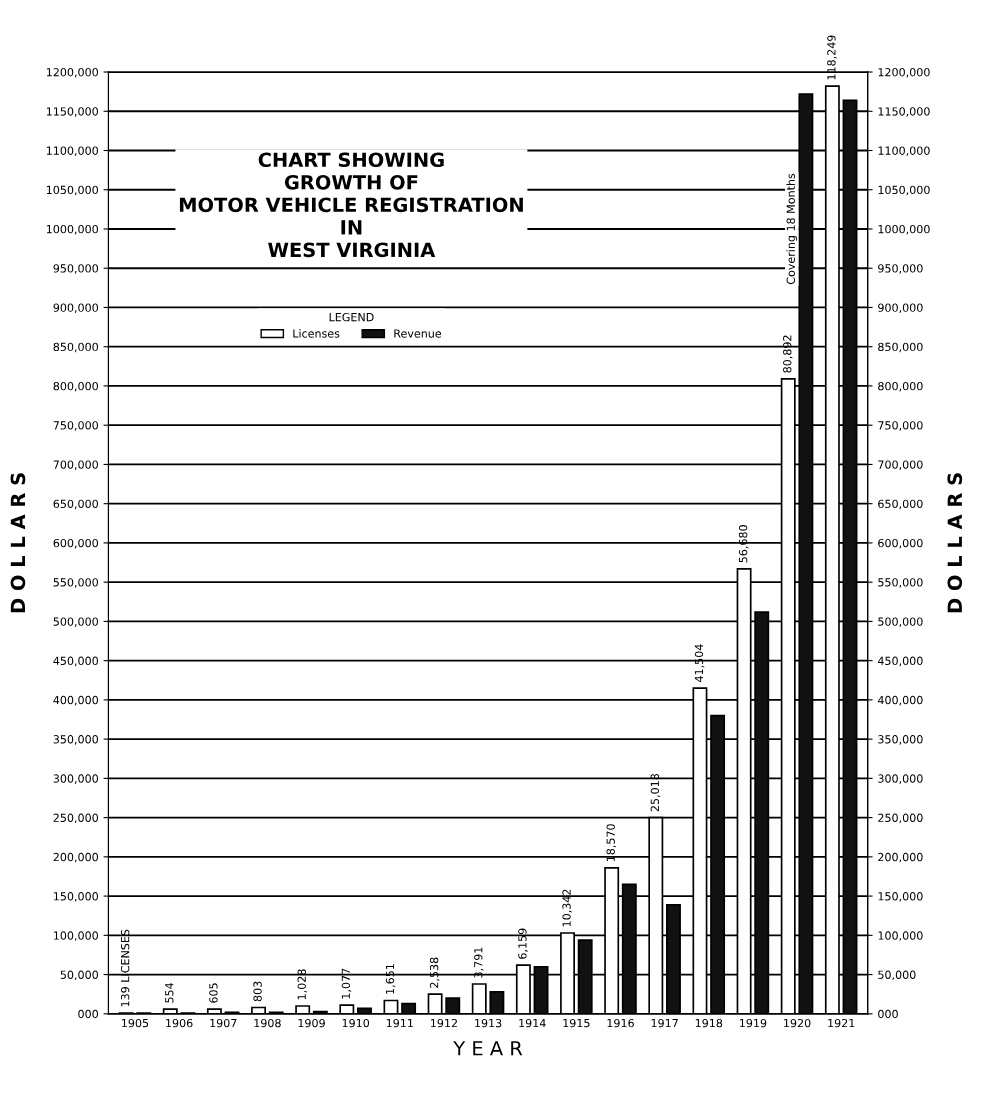 This screenshot has width=986, height=1108. I want to click on annotation: 80,892, so click(788, 354).